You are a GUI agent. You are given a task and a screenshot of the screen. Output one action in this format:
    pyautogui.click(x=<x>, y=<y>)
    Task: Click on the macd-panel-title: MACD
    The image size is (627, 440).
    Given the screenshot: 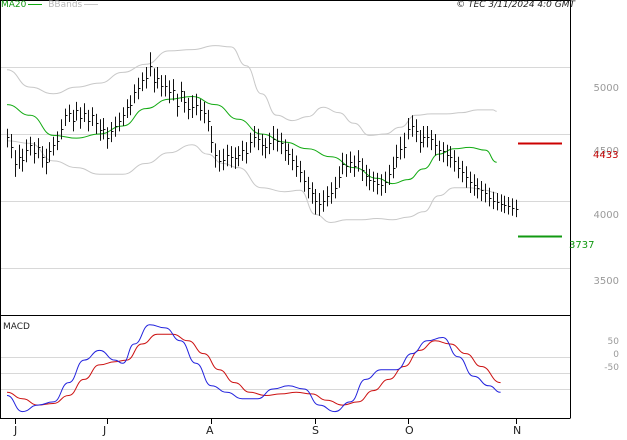 What is the action you would take?
    pyautogui.click(x=16, y=327)
    